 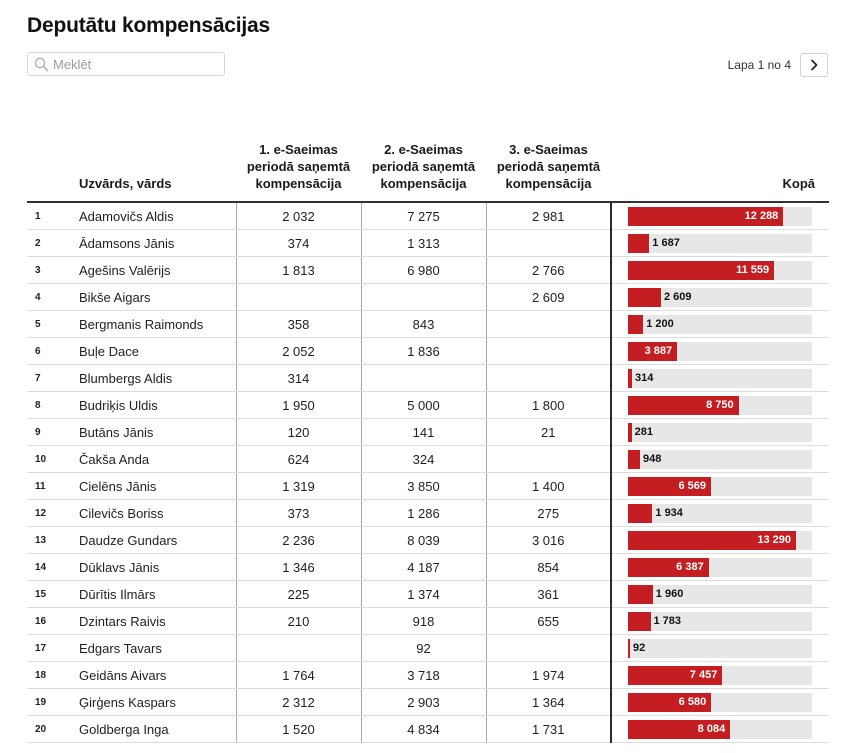 What do you see at coordinates (423, 405) in the screenshot?
I see `period2-cell: 5 000` at bounding box center [423, 405].